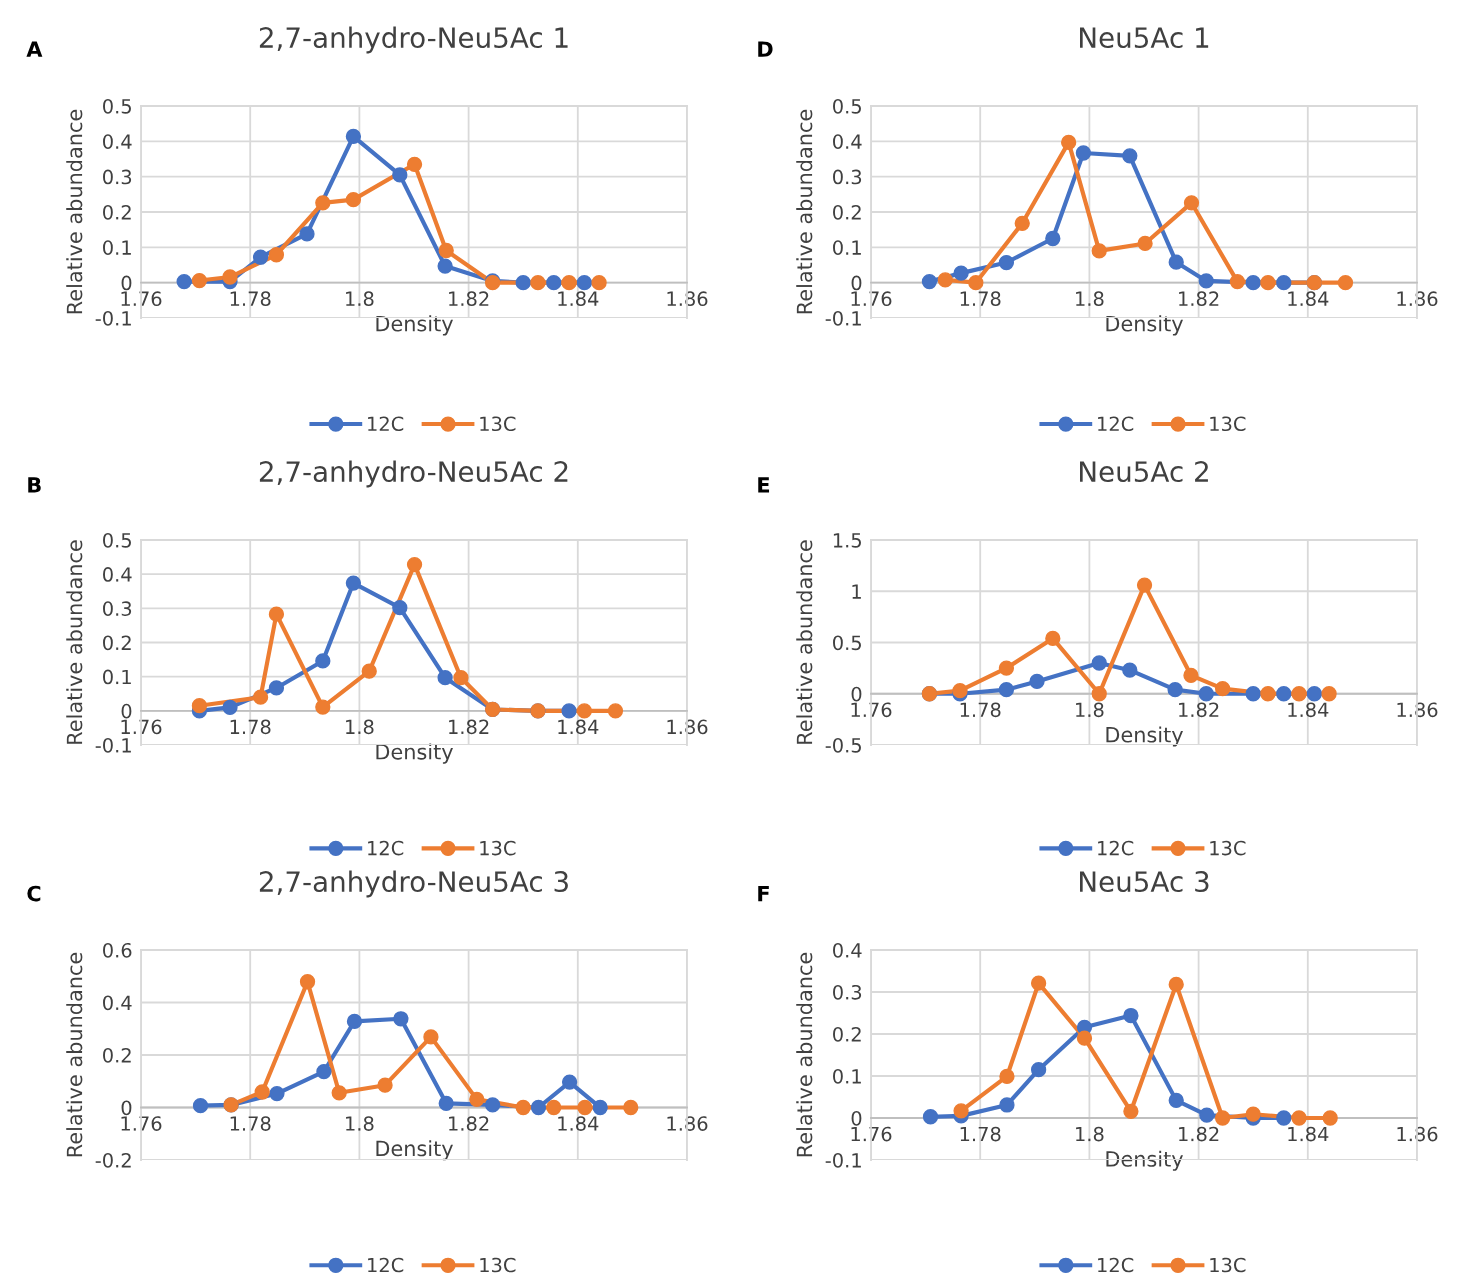 The height and width of the screenshot is (1283, 1464). What do you see at coordinates (856, 591) in the screenshot?
I see `y-tick-label: 1` at bounding box center [856, 591].